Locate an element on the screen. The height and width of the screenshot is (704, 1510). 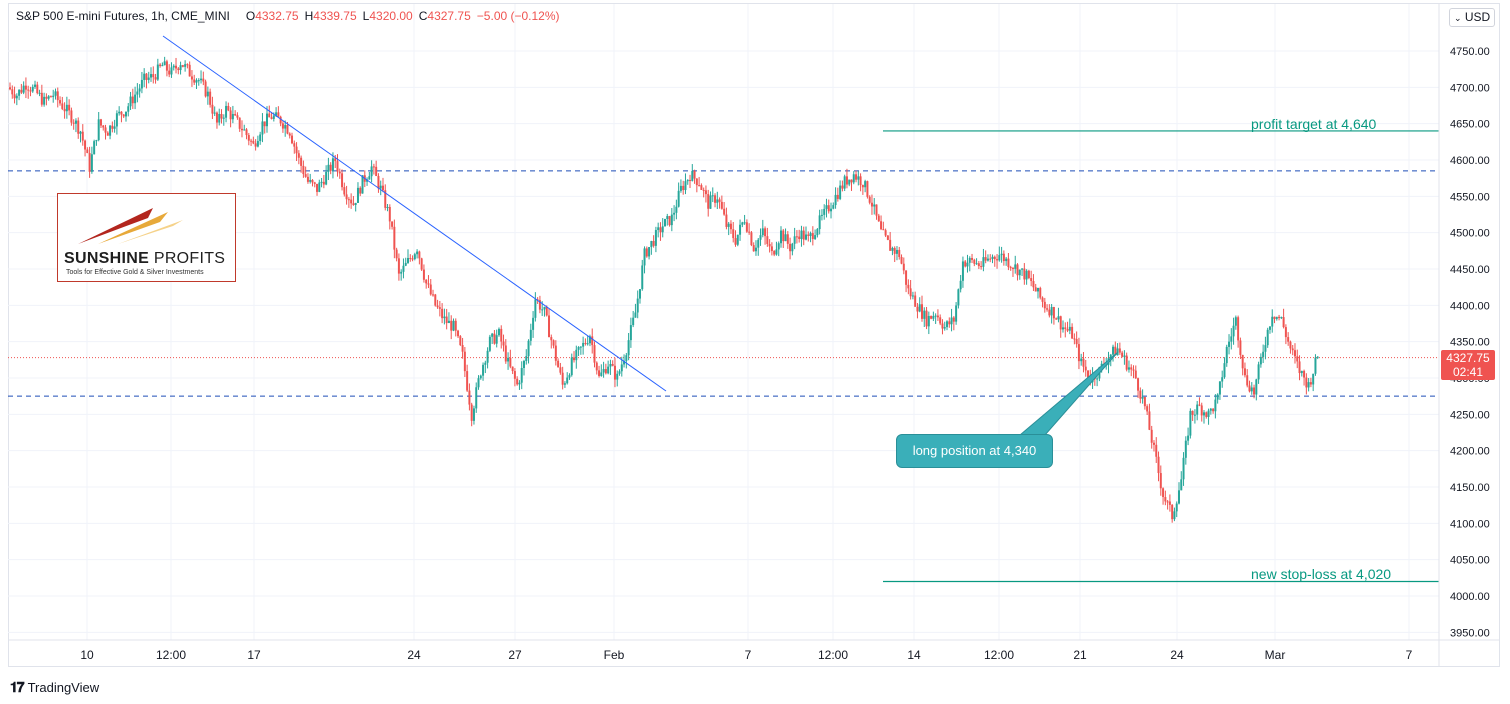
currency-selector: ⌄ USD is located at coordinates (1472, 17).